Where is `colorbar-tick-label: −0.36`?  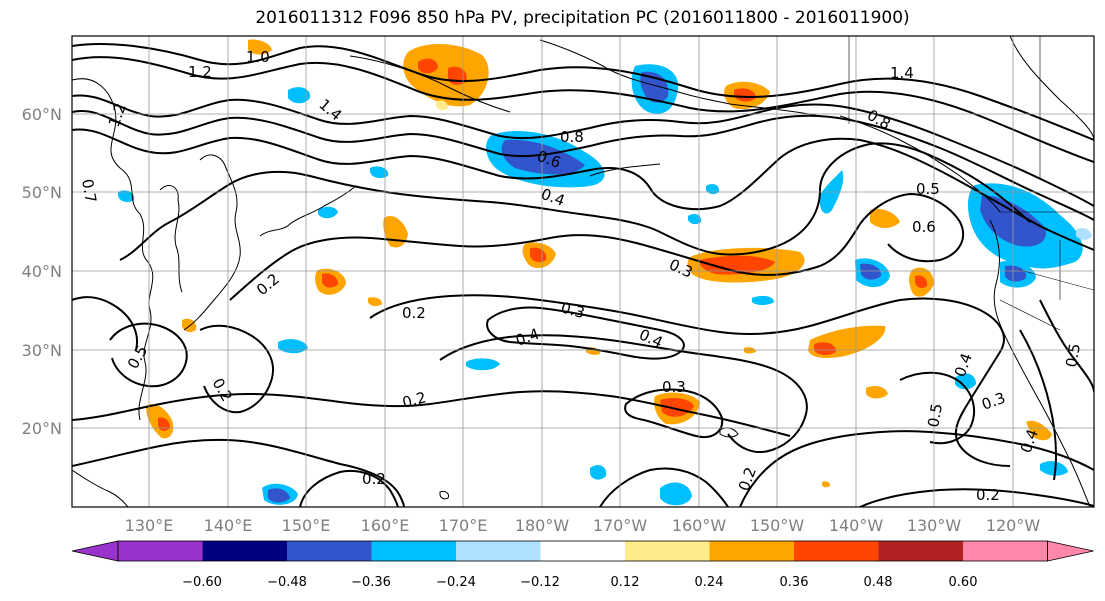
colorbar-tick-label: −0.36 is located at coordinates (371, 582).